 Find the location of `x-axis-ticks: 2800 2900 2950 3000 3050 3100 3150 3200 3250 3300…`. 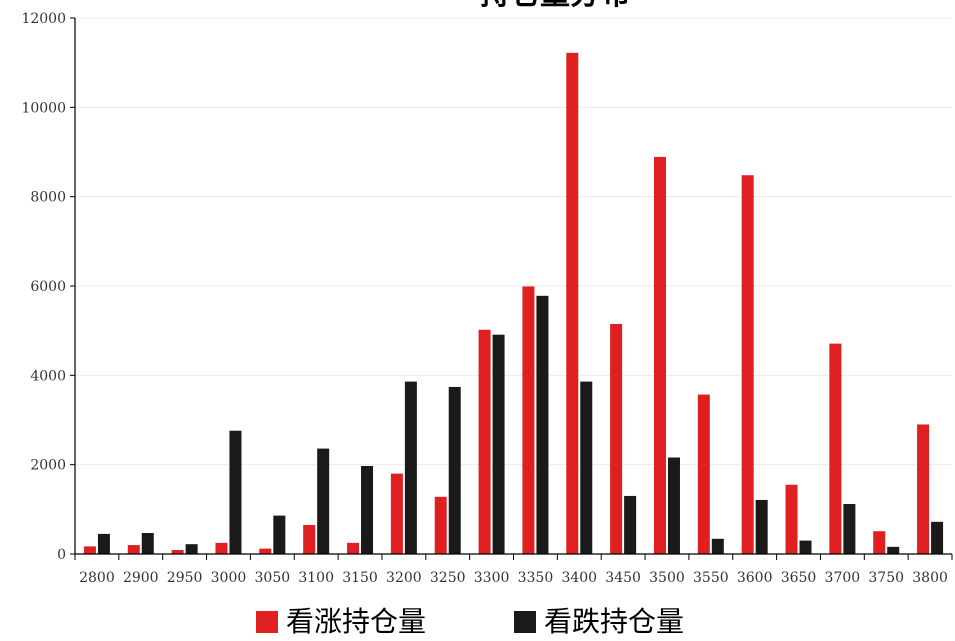

x-axis-ticks: 2800 2900 2950 3000 3050 3100 3150 3200 3250 3300… is located at coordinates (513, 570).